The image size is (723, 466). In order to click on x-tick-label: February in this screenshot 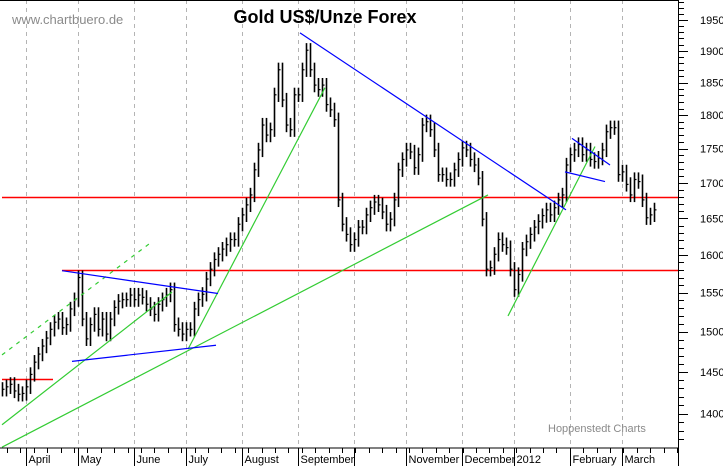, I will do `click(595, 460)`.